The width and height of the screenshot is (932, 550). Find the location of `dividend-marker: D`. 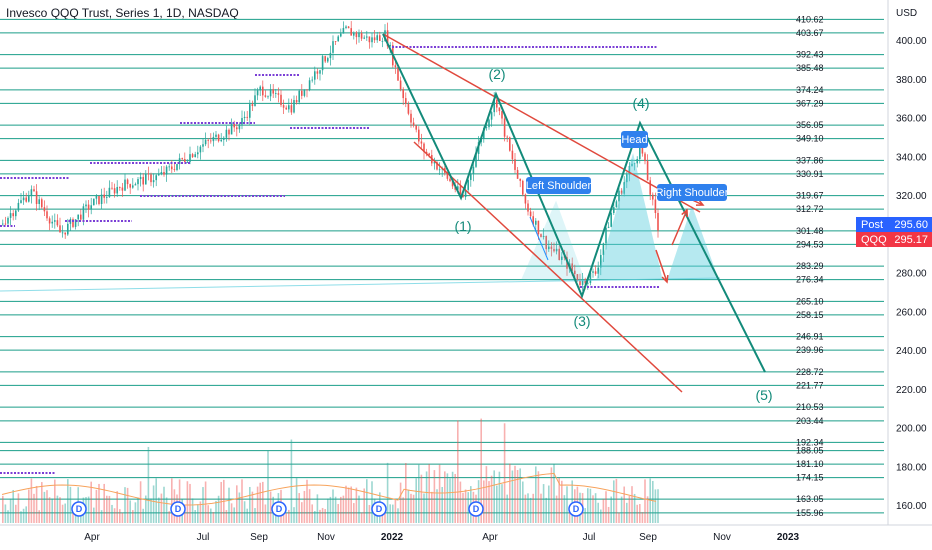

dividend-marker: D is located at coordinates (379, 509).